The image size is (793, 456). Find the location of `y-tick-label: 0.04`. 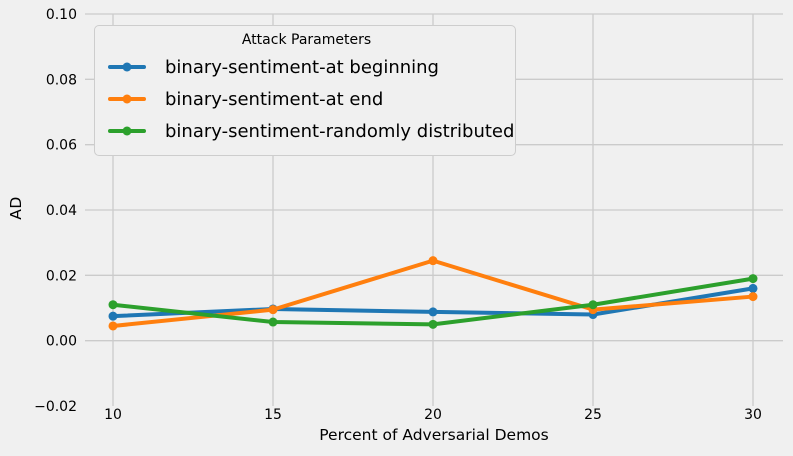

y-tick-label: 0.04 is located at coordinates (61, 211).